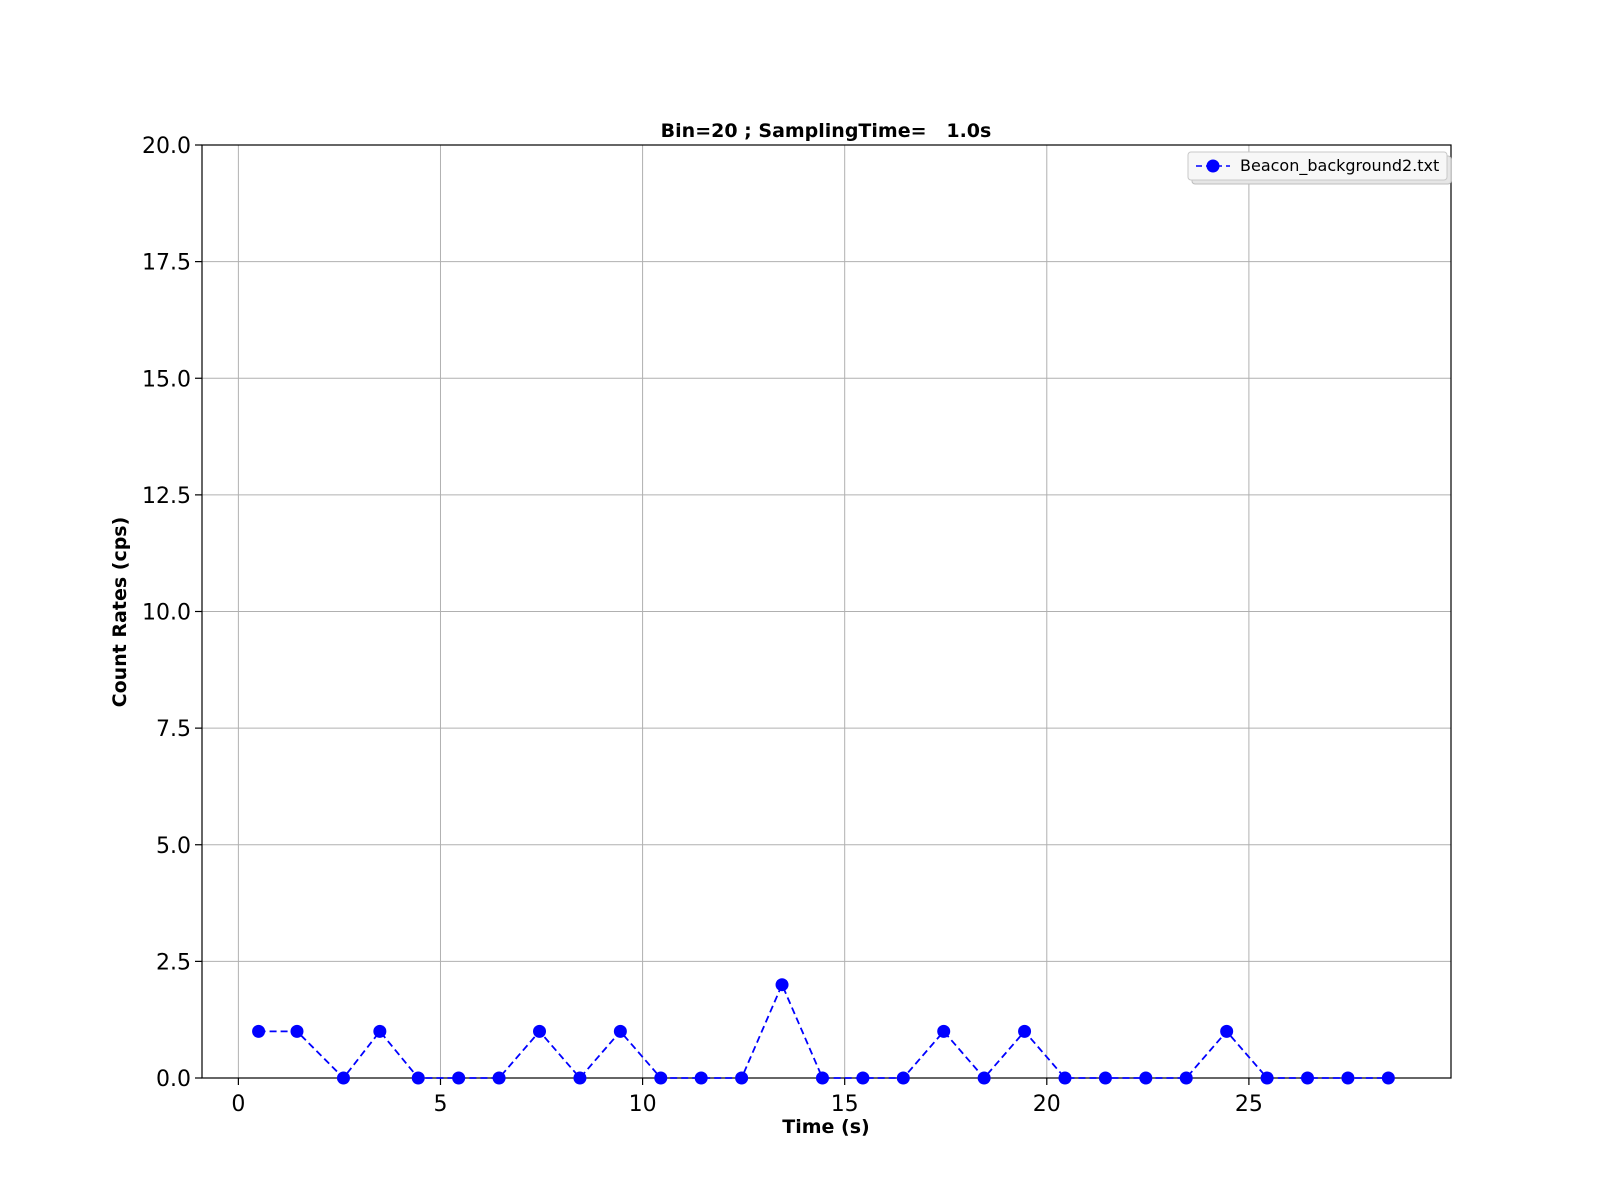  Describe the element at coordinates (238, 1104) in the screenshot. I see `x-tick-label: 0` at that location.